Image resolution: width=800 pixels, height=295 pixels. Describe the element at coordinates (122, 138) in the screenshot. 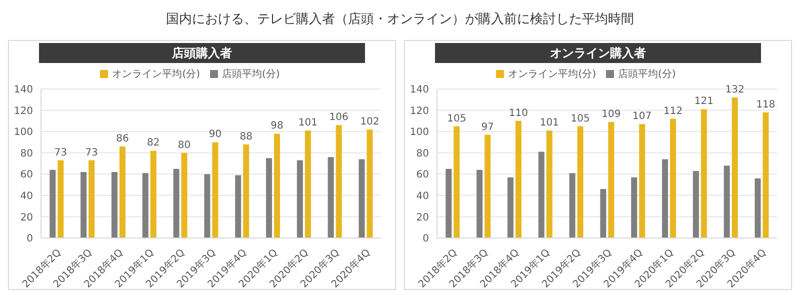

I see `data-label: 86` at that location.